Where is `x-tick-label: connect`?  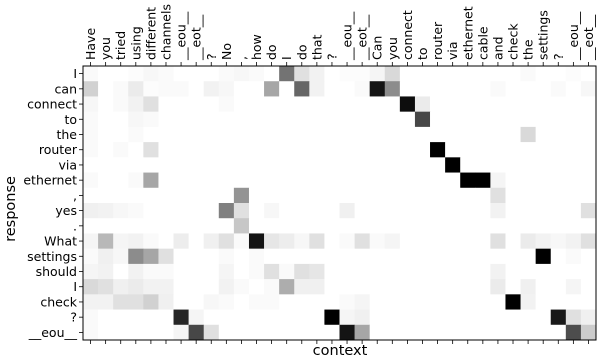 x-tick-label: connect is located at coordinates (407, 35).